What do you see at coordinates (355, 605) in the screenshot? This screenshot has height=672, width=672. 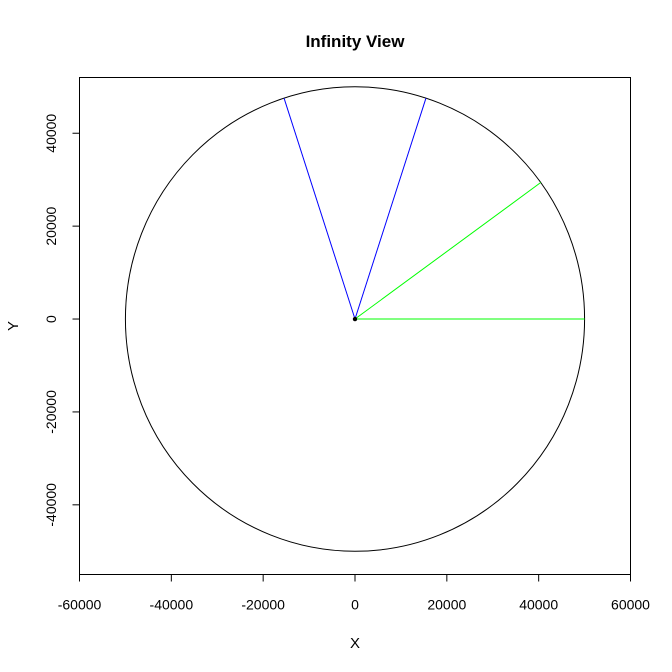 I see `x-tick-label: 0` at bounding box center [355, 605].